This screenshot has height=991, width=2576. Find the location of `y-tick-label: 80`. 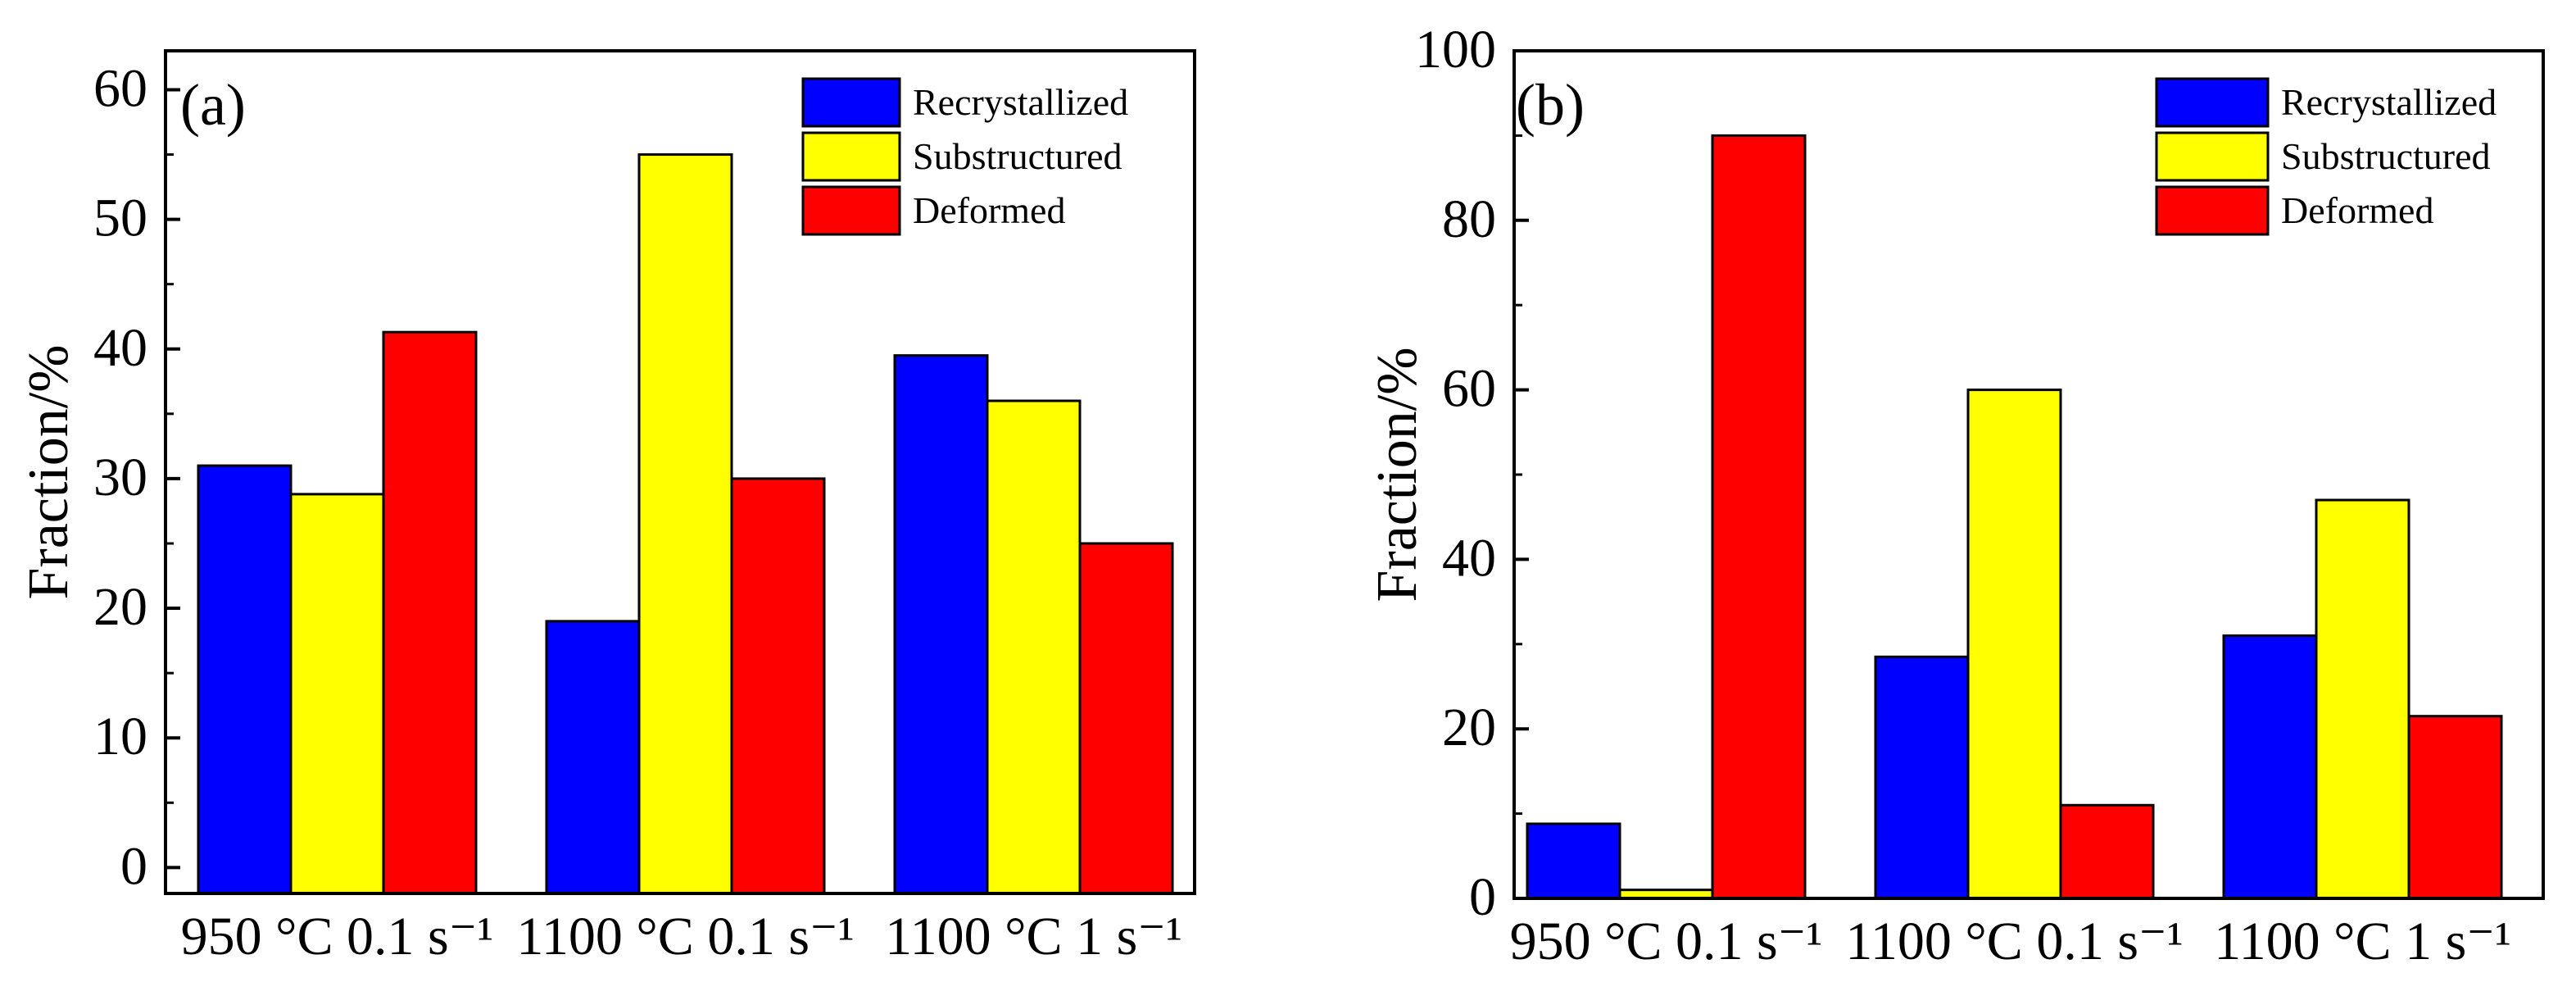

y-tick-label: 80 is located at coordinates (1469, 219).